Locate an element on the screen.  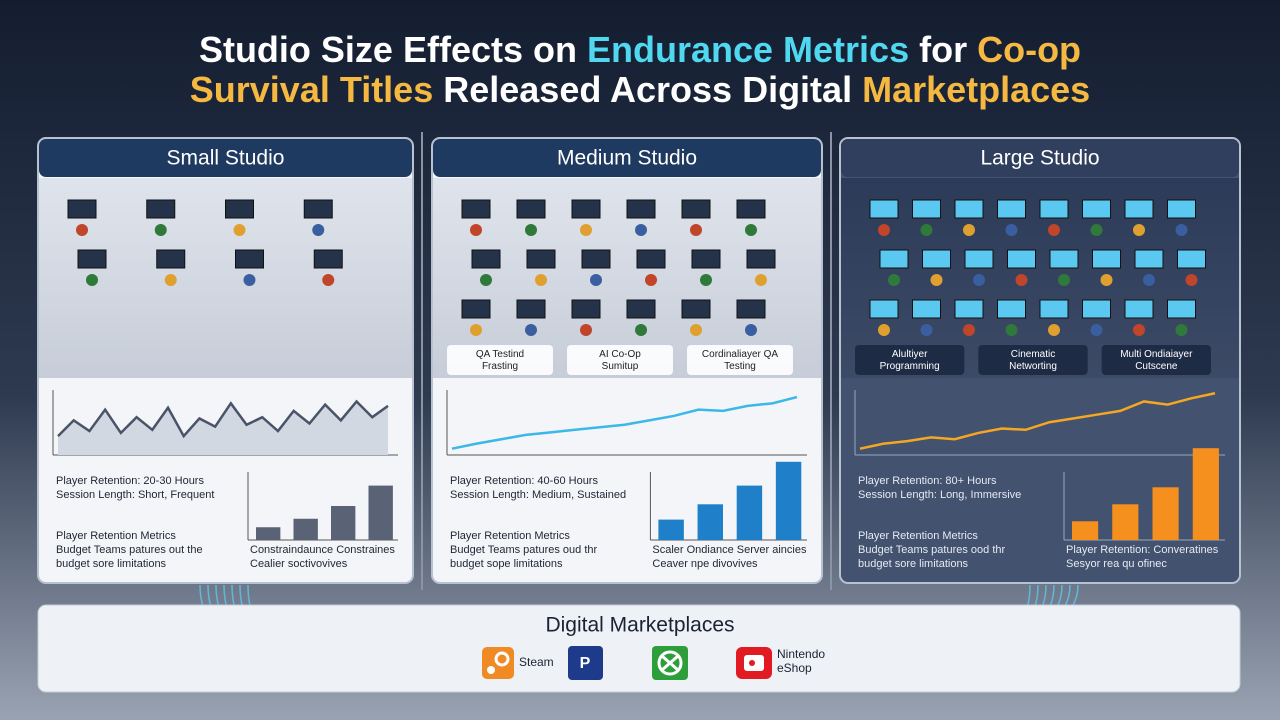
tag-label: Multi Ondiaiayer Cutscene is located at coordinates (1156, 360).